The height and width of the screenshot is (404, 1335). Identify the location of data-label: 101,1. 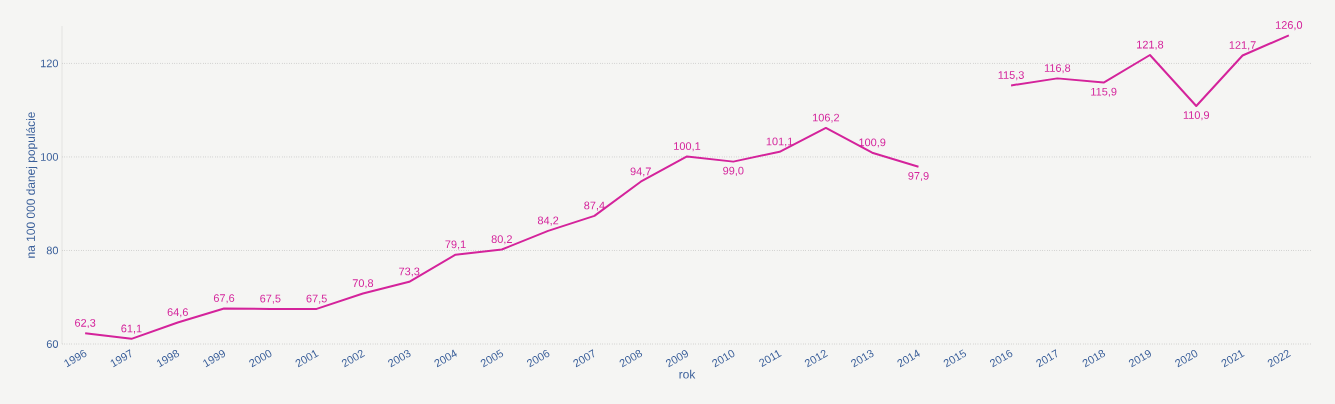
(779, 142).